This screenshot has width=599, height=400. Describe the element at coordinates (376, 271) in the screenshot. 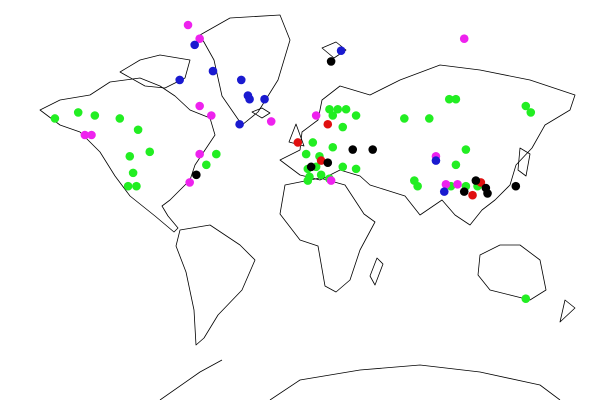

I see `madagascar` at that location.